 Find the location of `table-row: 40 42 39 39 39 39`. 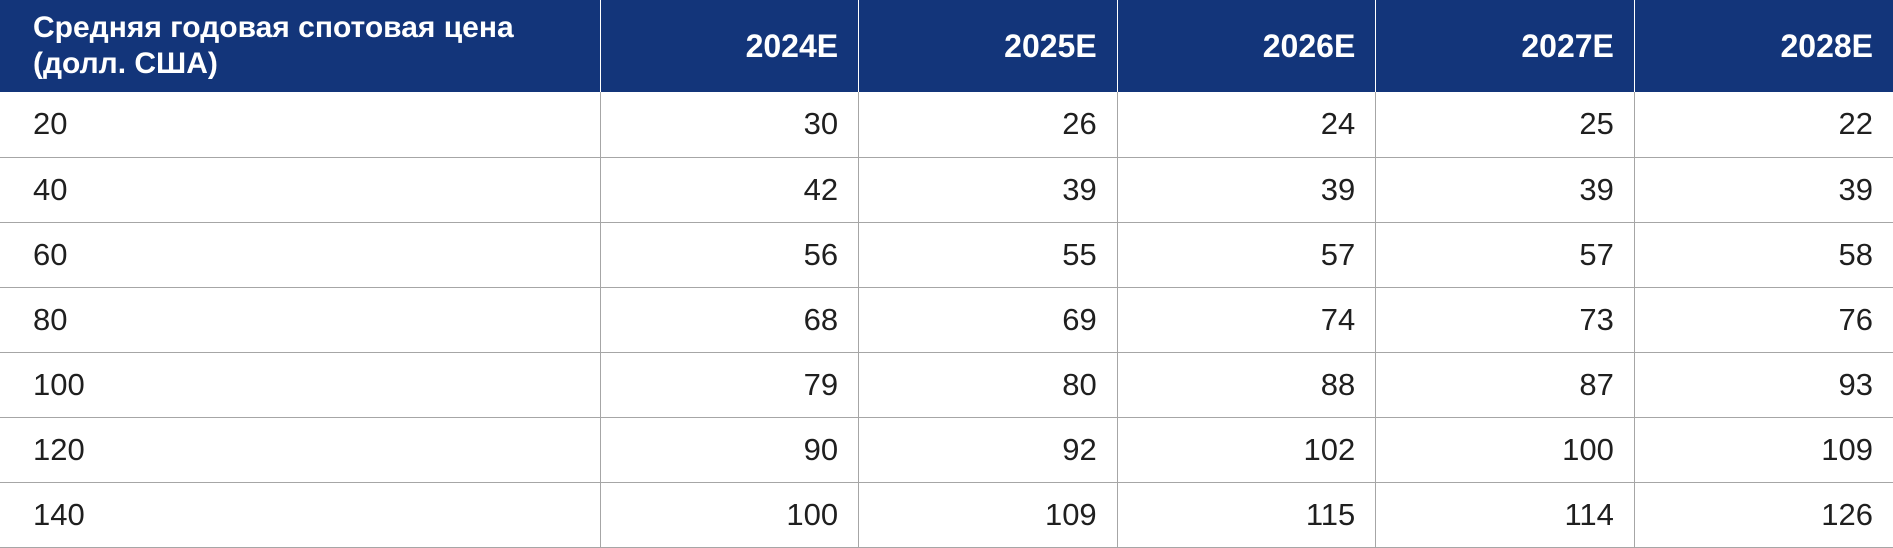

table-row: 40 42 39 39 39 39 is located at coordinates (946, 190).